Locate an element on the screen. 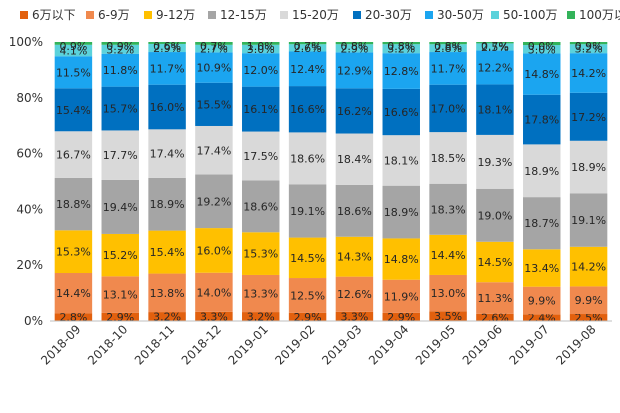 This screenshot has width=620, height=413. data-label: 19.2% is located at coordinates (213, 201).